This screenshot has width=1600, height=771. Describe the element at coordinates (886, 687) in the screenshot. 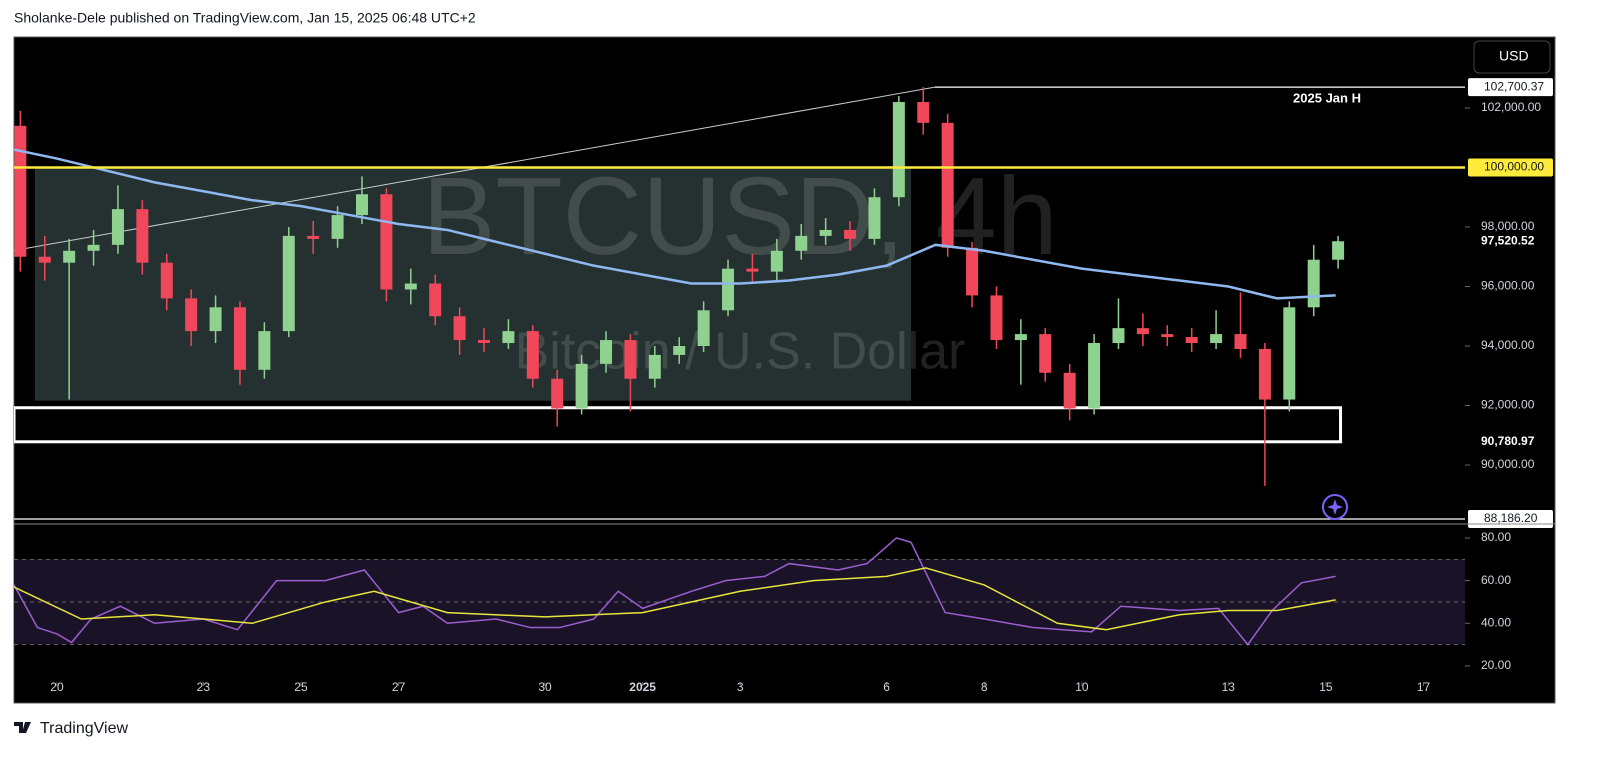

I see `x-tick-label: 6` at that location.